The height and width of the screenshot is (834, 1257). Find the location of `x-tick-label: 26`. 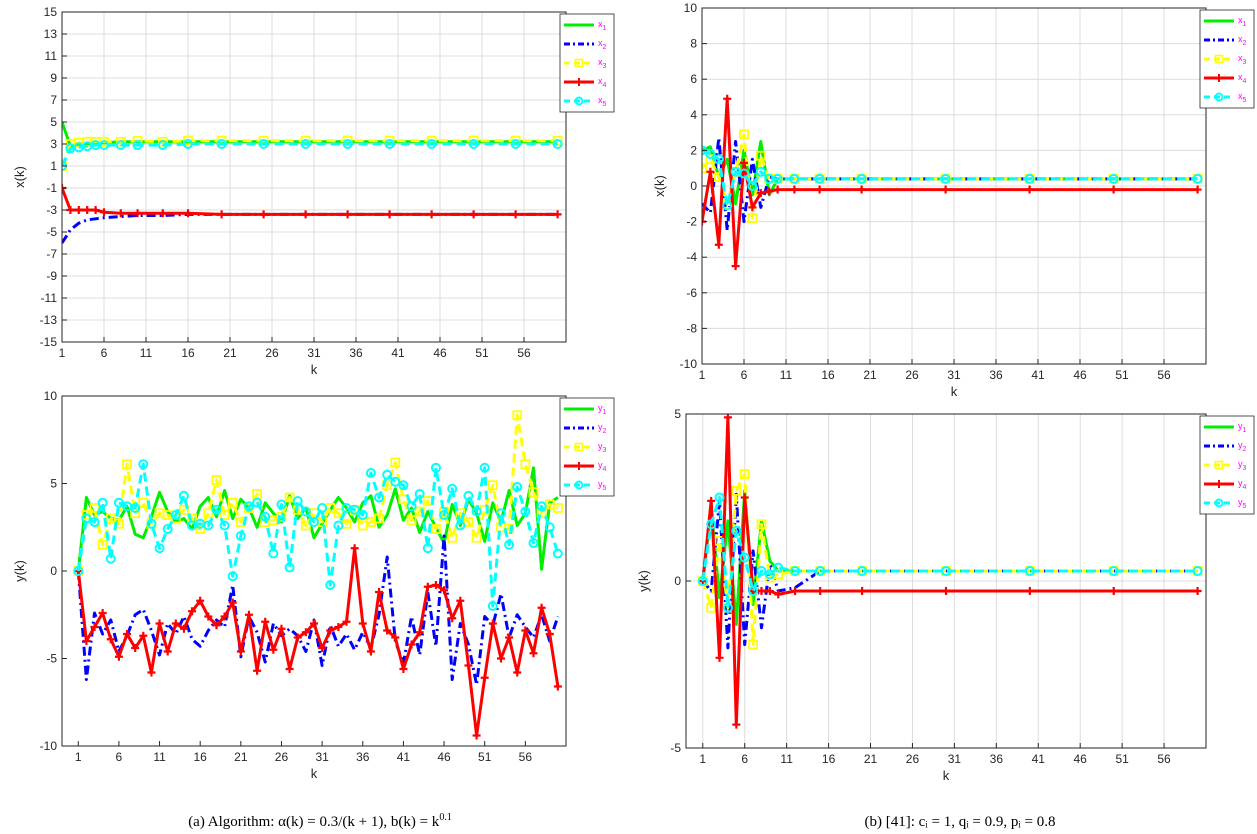

x-tick-label: 26 is located at coordinates (272, 353).